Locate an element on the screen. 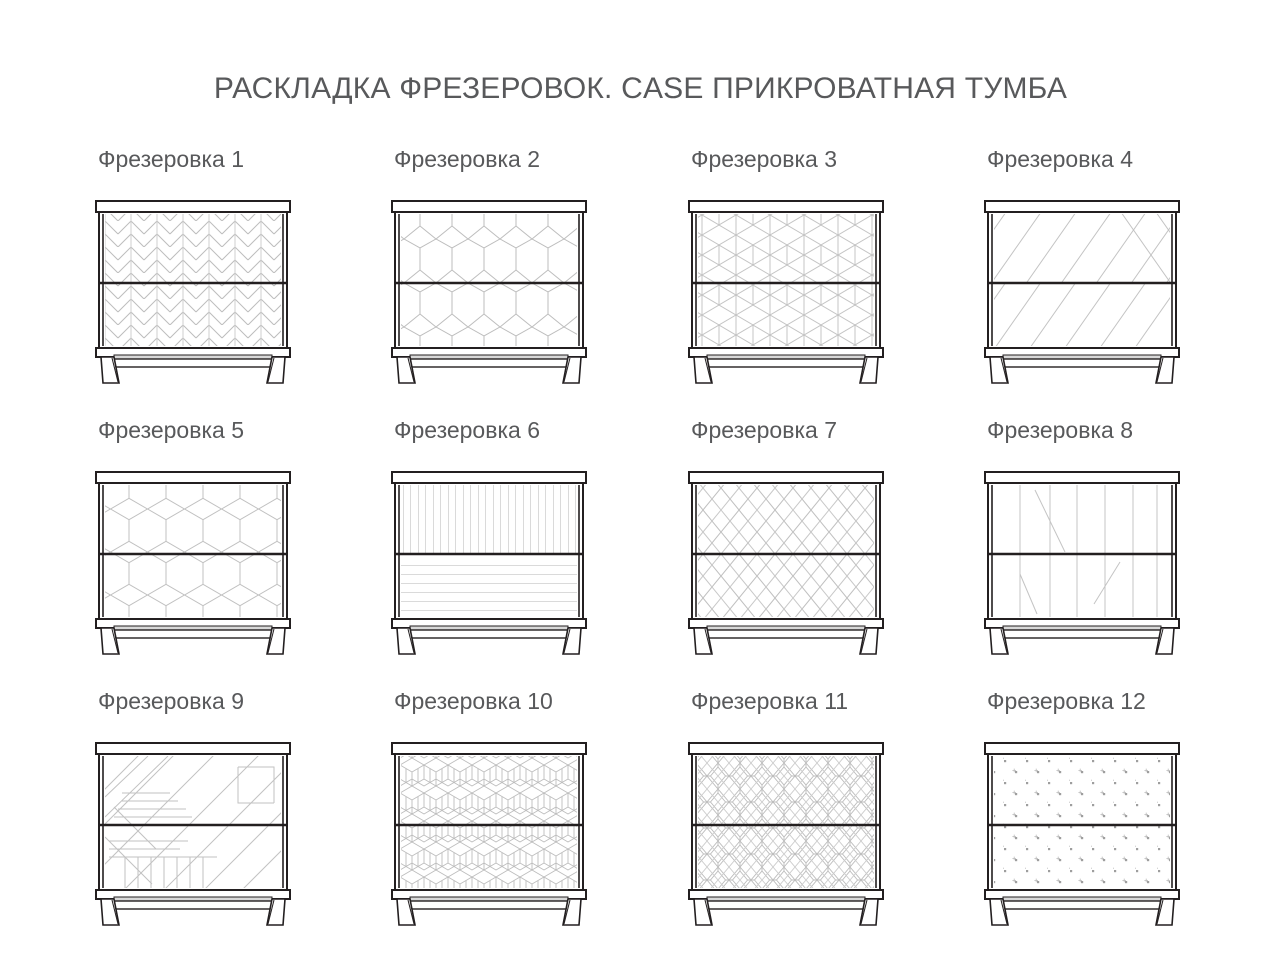  cabinet-card-3: Фрезеровка 3 is located at coordinates (827, 266).